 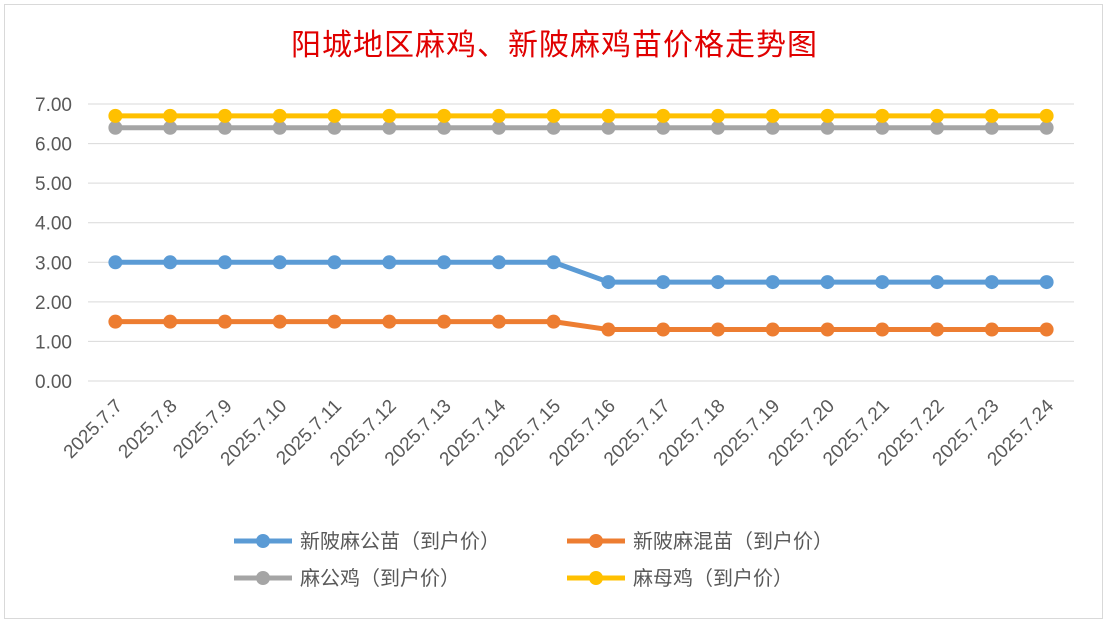 What do you see at coordinates (53, 224) in the screenshot?
I see `y-tick-label: 4.00` at bounding box center [53, 224].